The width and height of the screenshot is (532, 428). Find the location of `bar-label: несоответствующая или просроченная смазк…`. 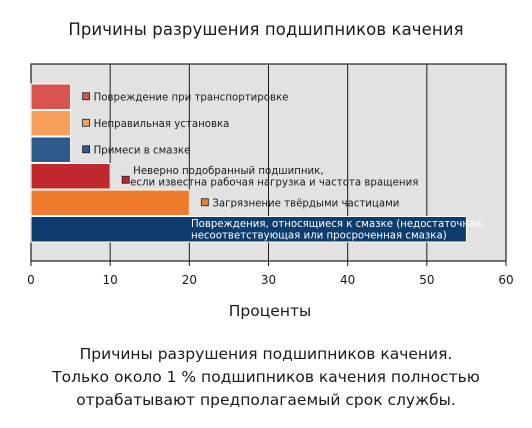

bar-label: несоответствующая или просроченная смазк… is located at coordinates (319, 236).